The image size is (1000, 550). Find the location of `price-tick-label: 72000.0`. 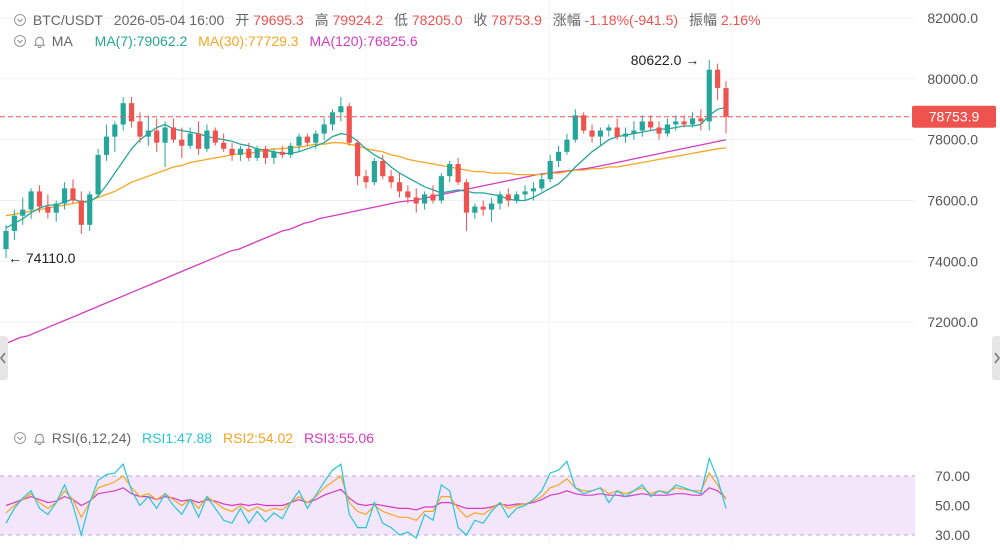

price-tick-label: 72000.0 is located at coordinates (952, 322).